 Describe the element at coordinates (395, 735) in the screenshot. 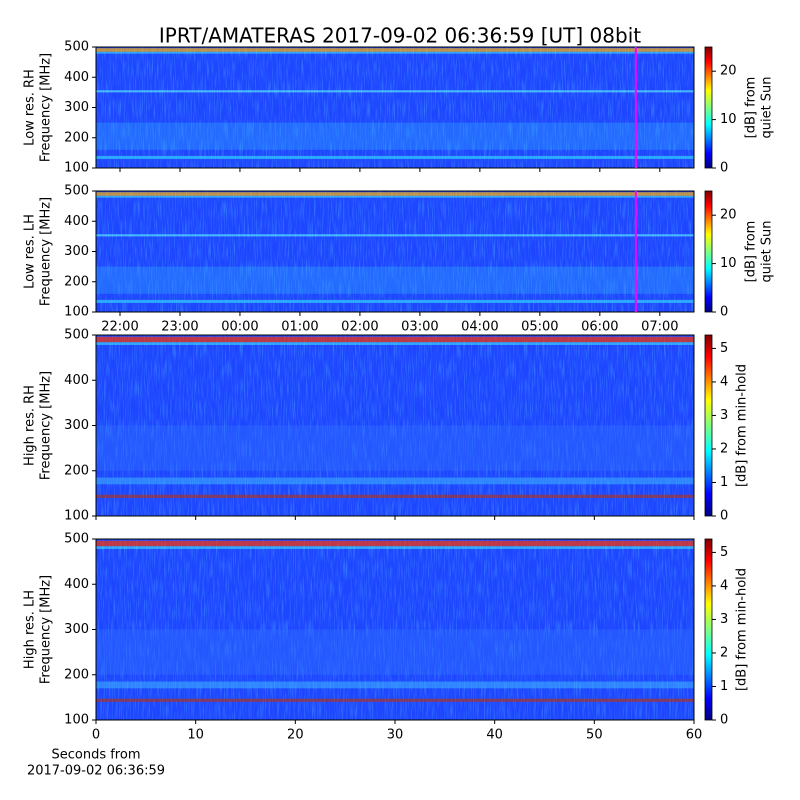

I see `x-tick-label: 30` at that location.